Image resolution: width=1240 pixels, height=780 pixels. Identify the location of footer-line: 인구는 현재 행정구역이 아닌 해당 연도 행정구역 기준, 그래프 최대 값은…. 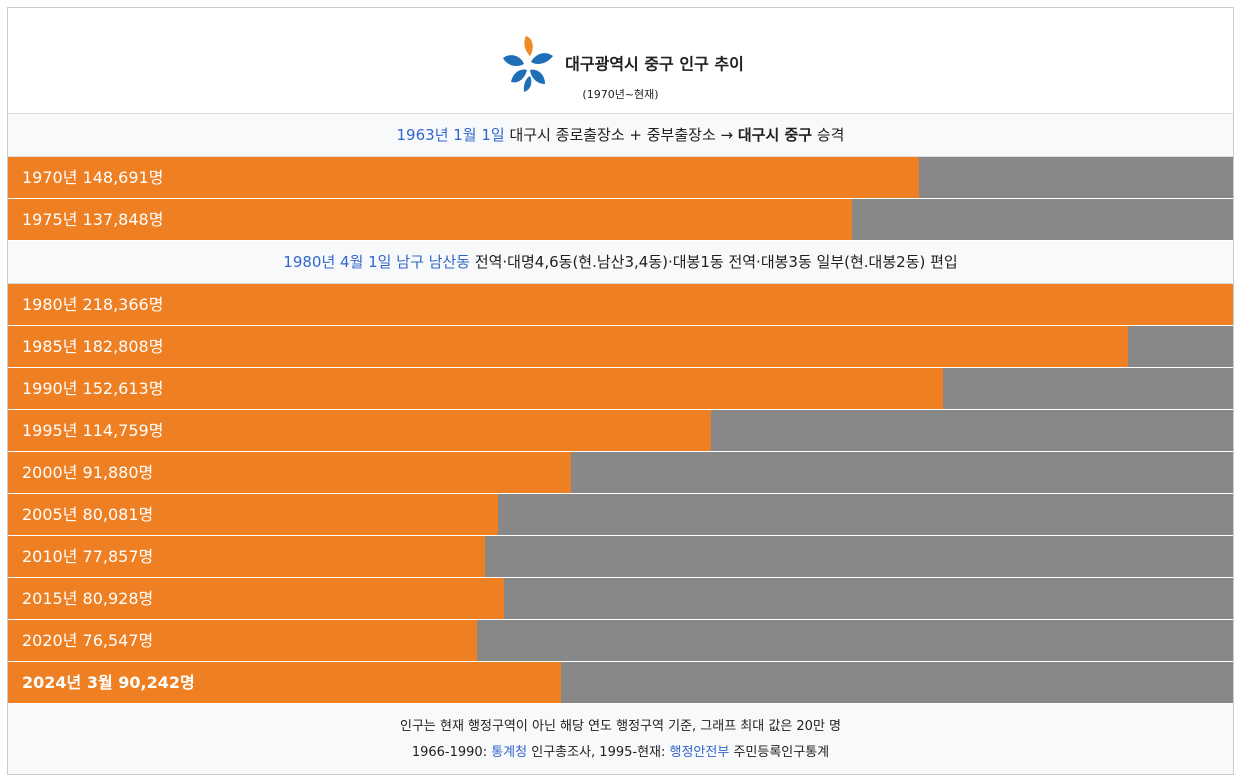
(620, 727).